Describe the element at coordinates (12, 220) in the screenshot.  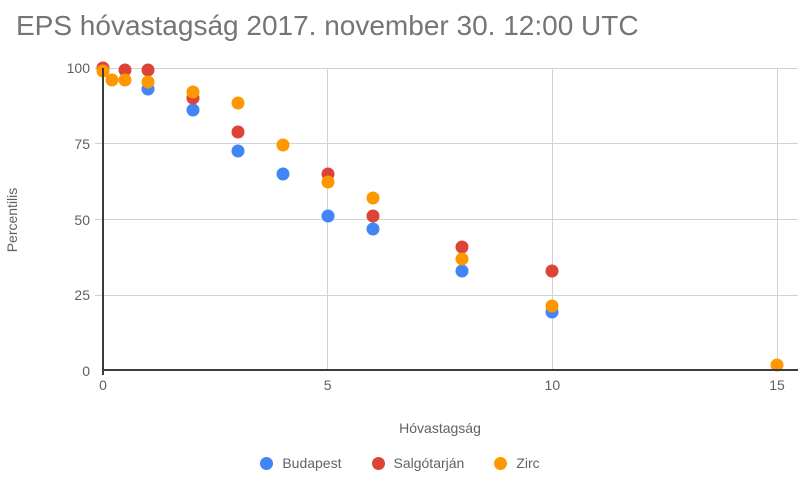
I see `y-axis-title: Percentilis` at that location.